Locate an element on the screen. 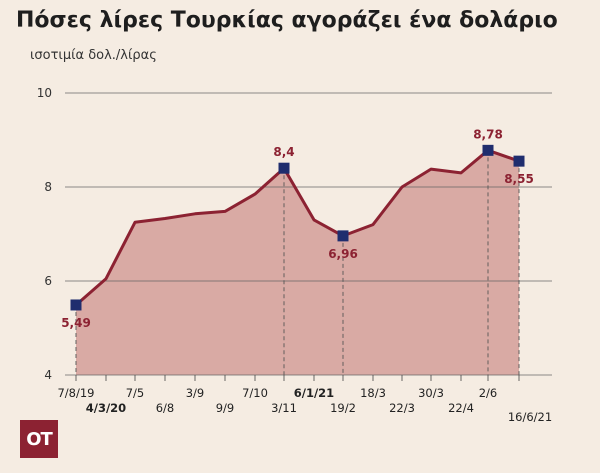 The height and width of the screenshot is (473, 600). x-tick-label: 4/3/20 is located at coordinates (106, 408).